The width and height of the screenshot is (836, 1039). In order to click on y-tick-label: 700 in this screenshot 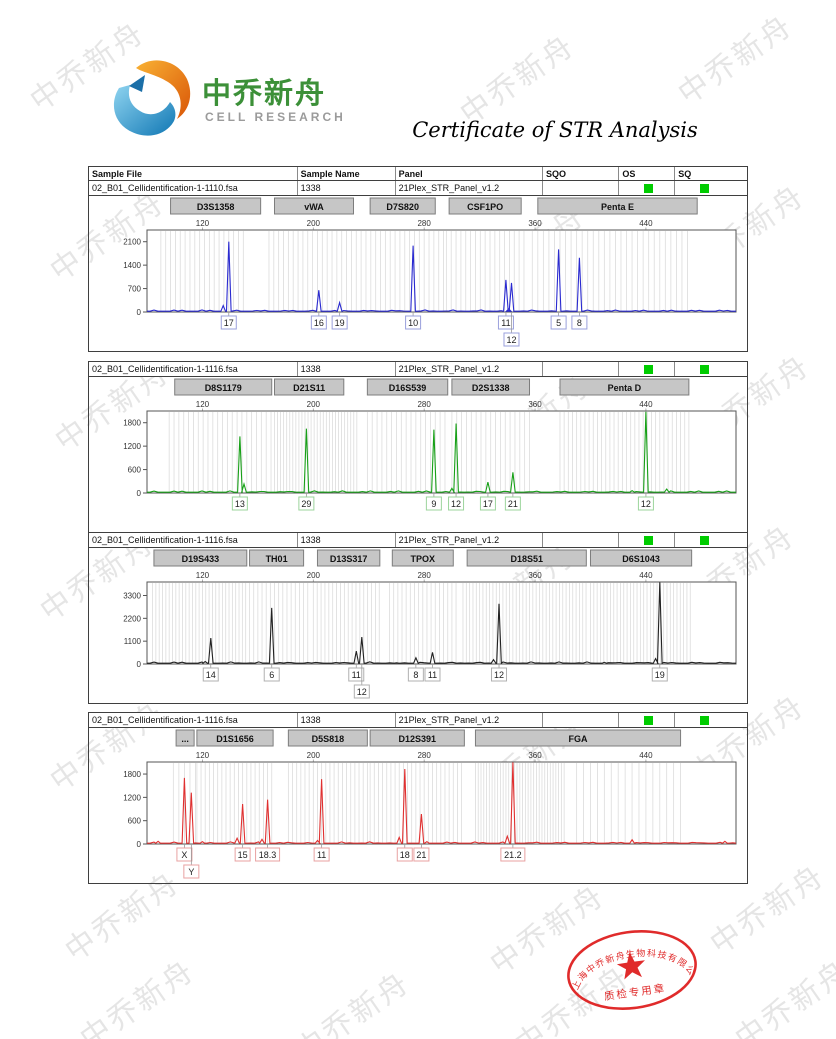, I will do `click(135, 289)`.